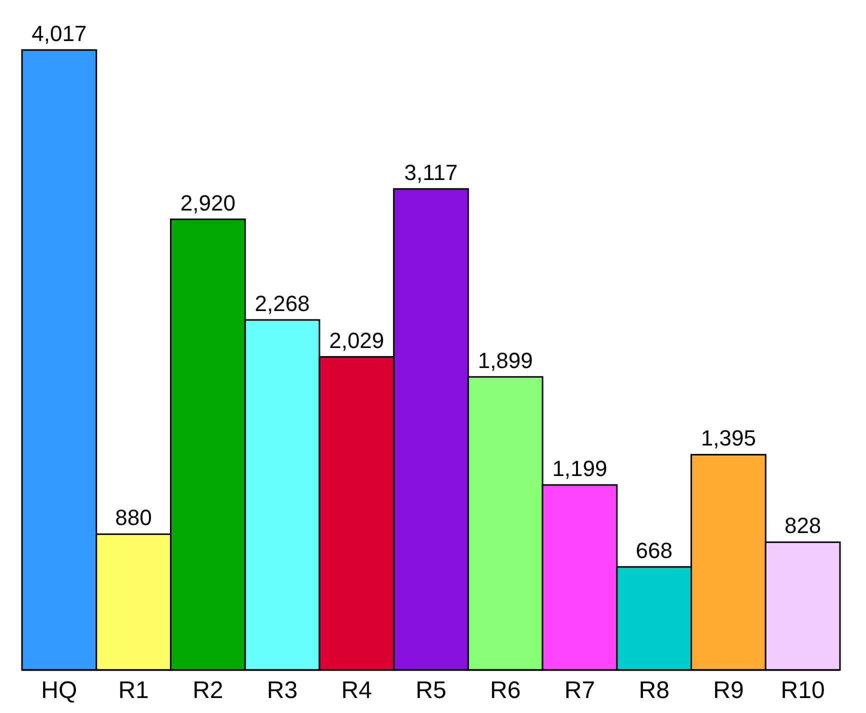 This screenshot has height=713, width=866. Describe the element at coordinates (728, 690) in the screenshot. I see `x-tick-label: R9` at that location.